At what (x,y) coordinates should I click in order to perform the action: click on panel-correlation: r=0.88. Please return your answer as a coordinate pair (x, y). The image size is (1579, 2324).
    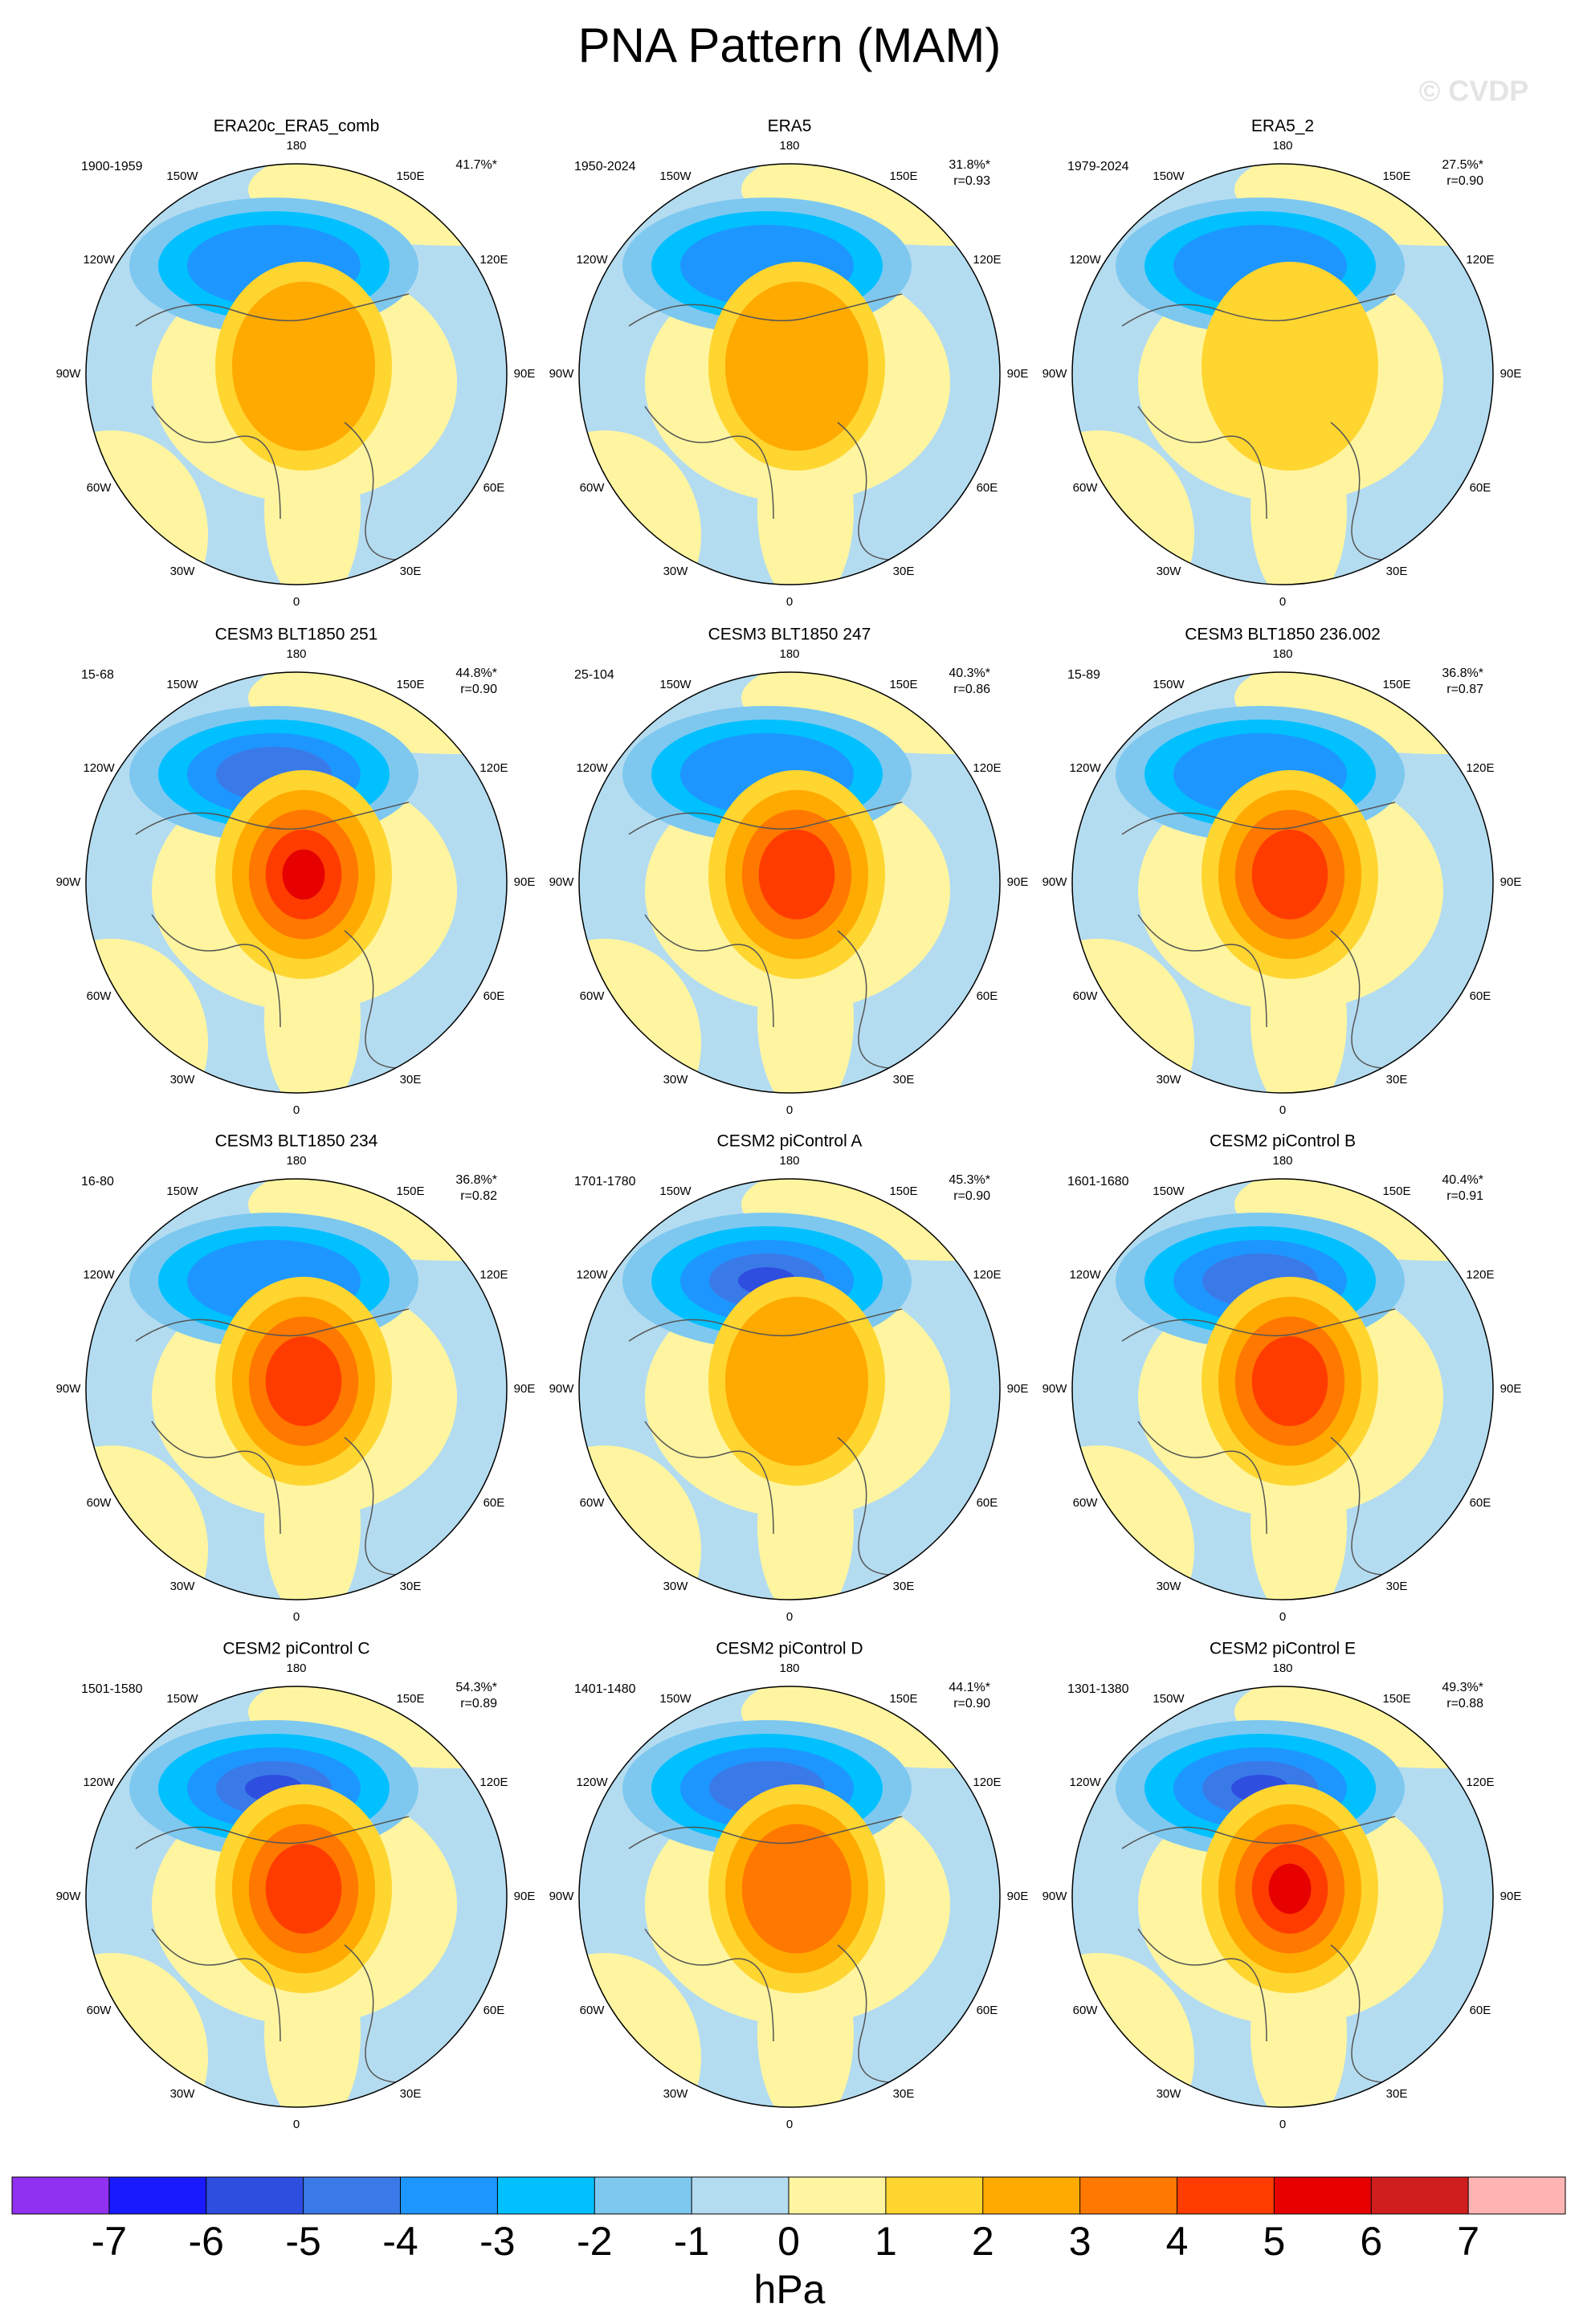
    Looking at the image, I should click on (1464, 1704).